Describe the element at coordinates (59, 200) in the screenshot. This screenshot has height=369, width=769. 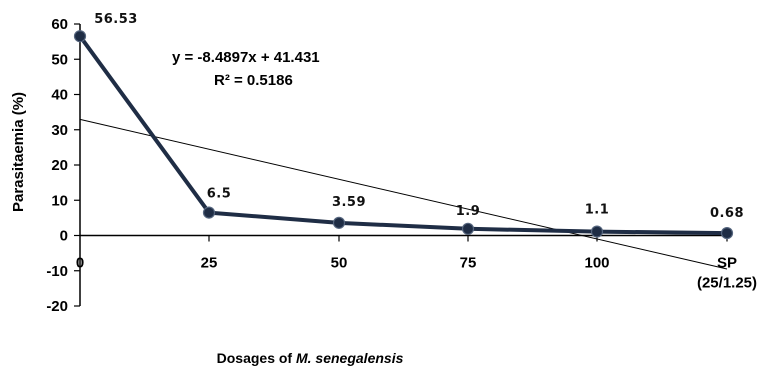
I see `y-tick-label: 10` at that location.